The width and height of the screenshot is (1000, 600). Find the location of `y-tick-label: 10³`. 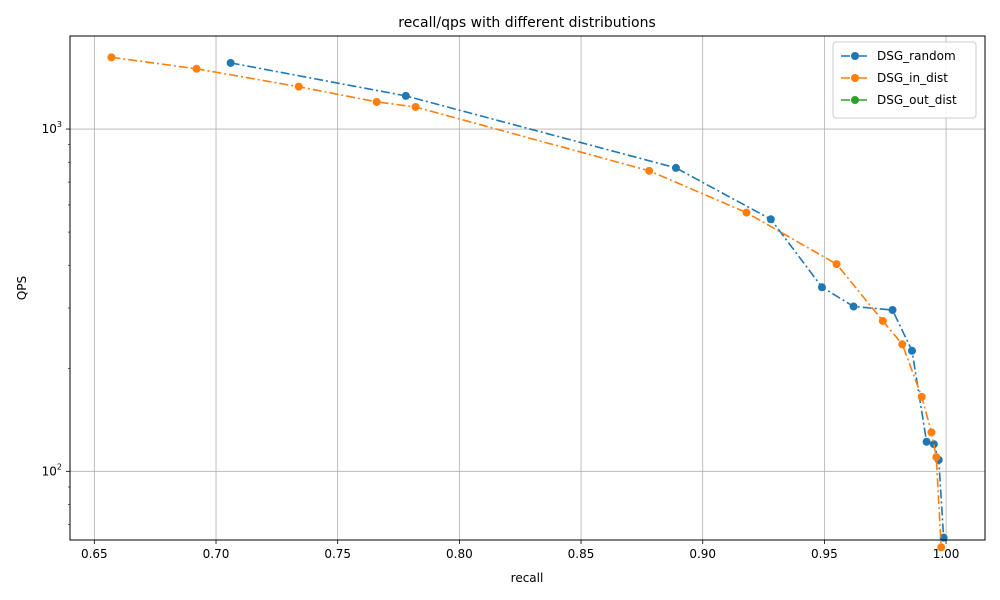

y-tick-label: 10³ is located at coordinates (52, 128).